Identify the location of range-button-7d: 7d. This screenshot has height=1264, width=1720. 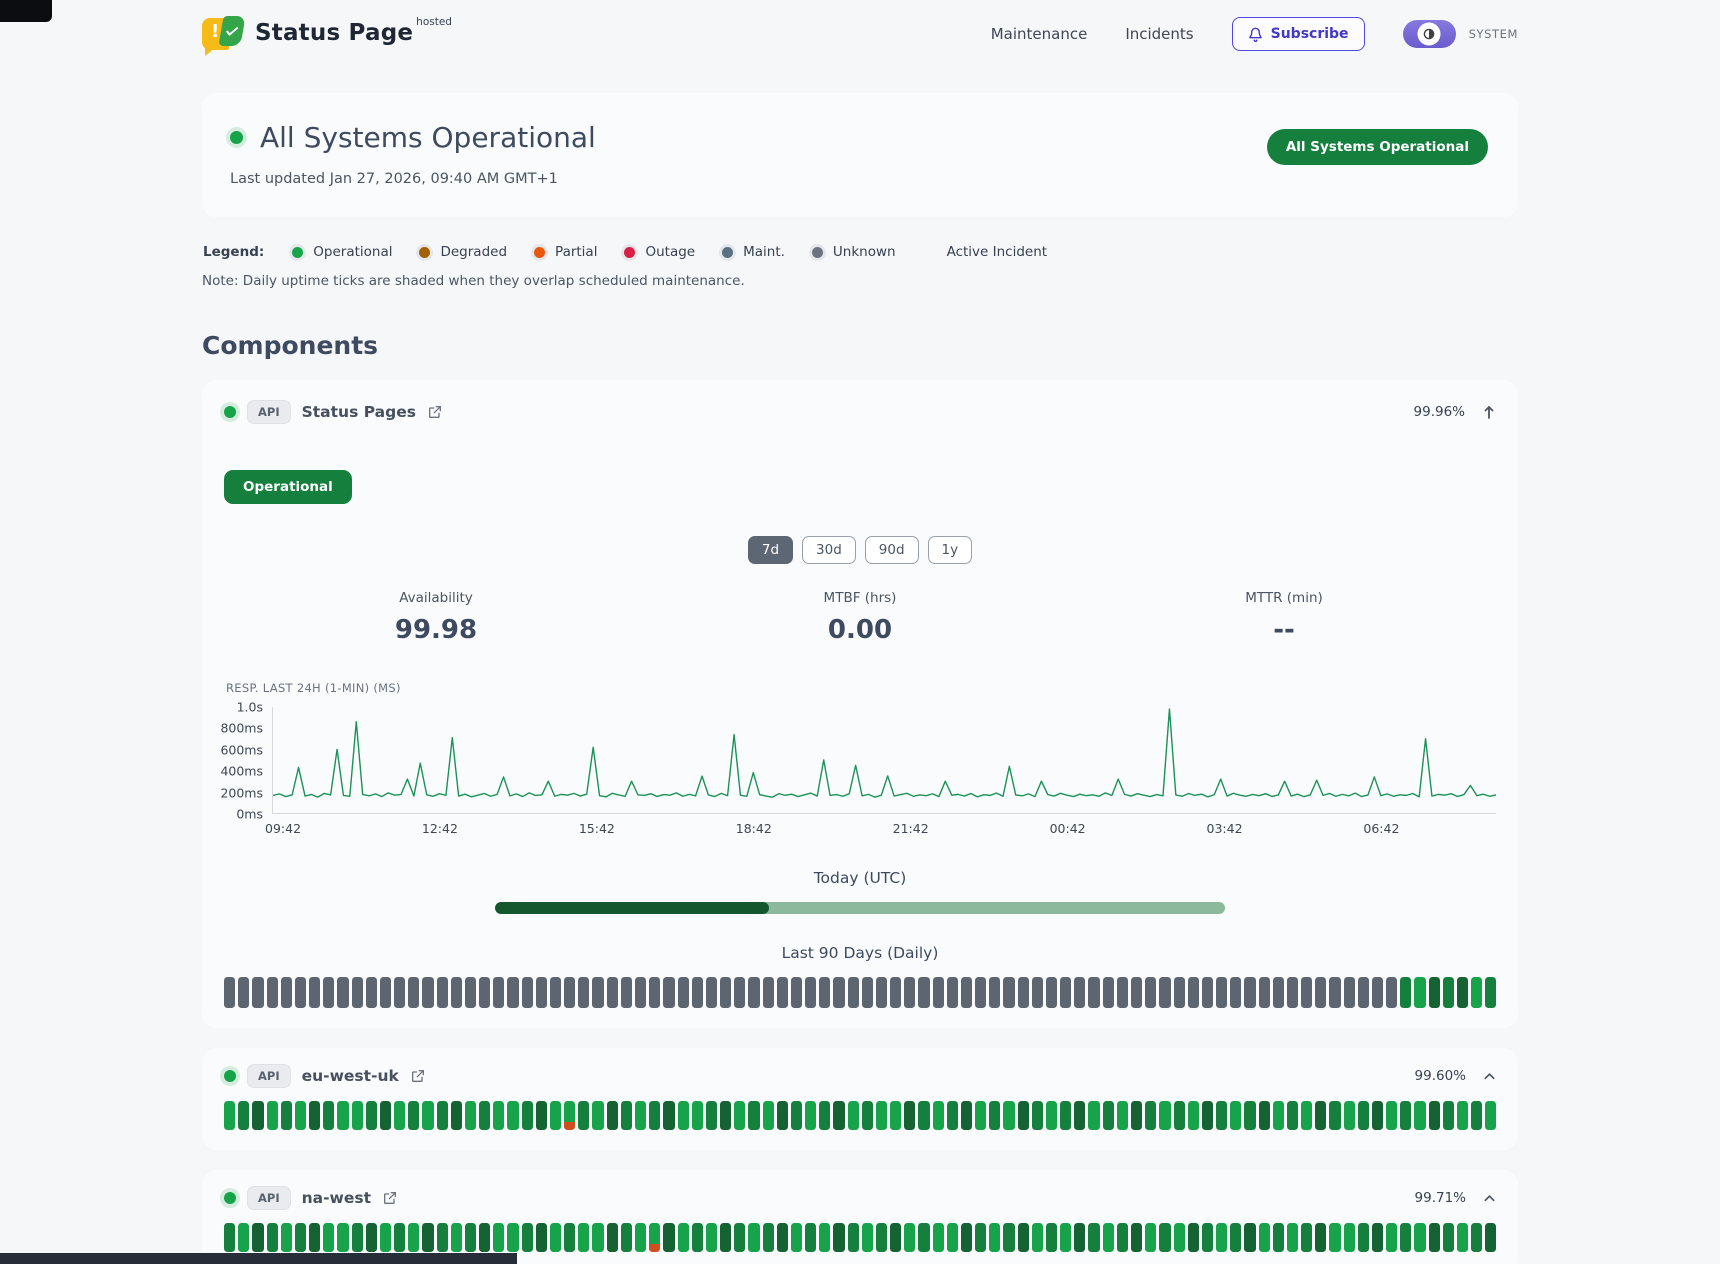
(770, 550).